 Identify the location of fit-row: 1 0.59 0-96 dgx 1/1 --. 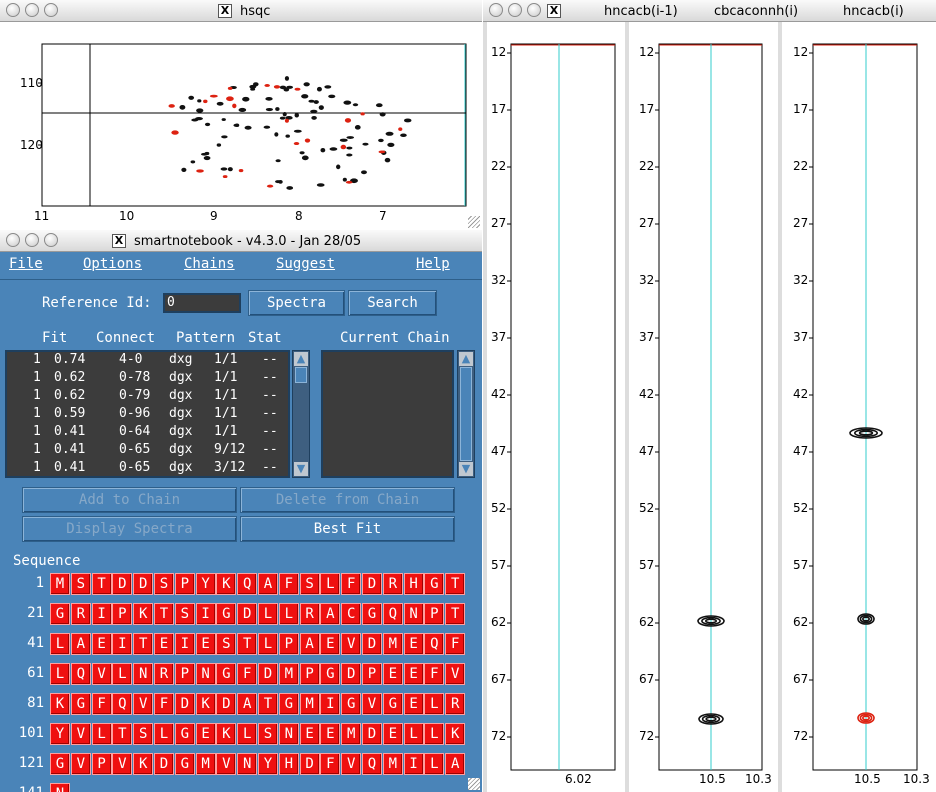
(149, 415).